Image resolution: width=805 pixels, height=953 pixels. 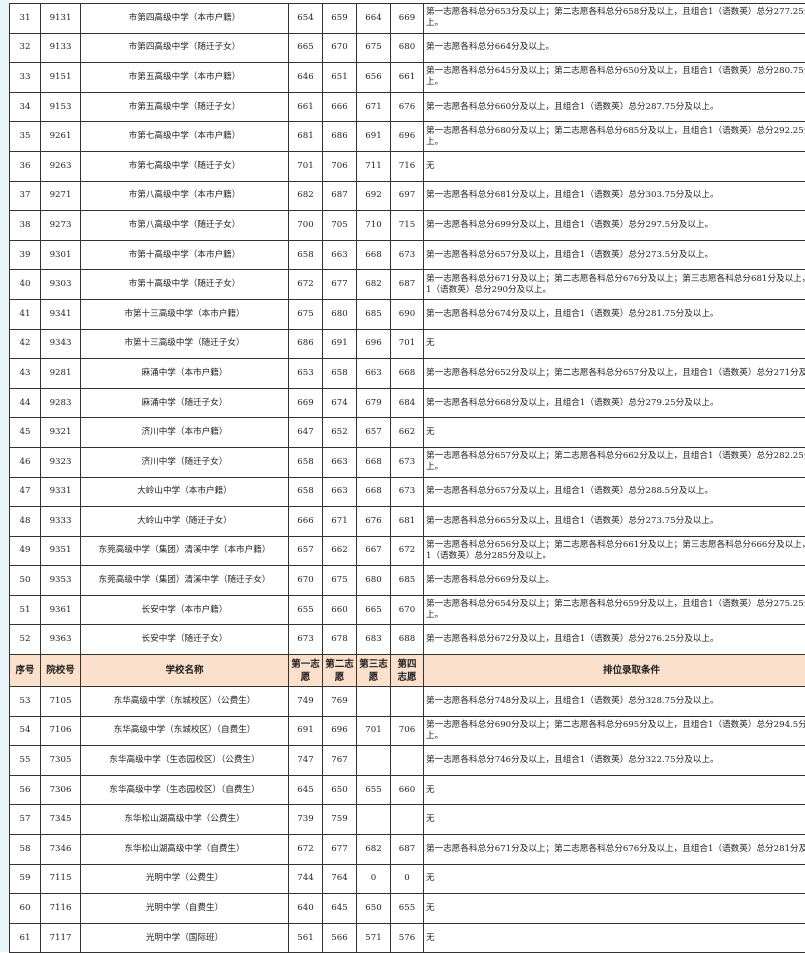 What do you see at coordinates (306, 938) in the screenshot?
I see `choice-1-cell: 561` at bounding box center [306, 938].